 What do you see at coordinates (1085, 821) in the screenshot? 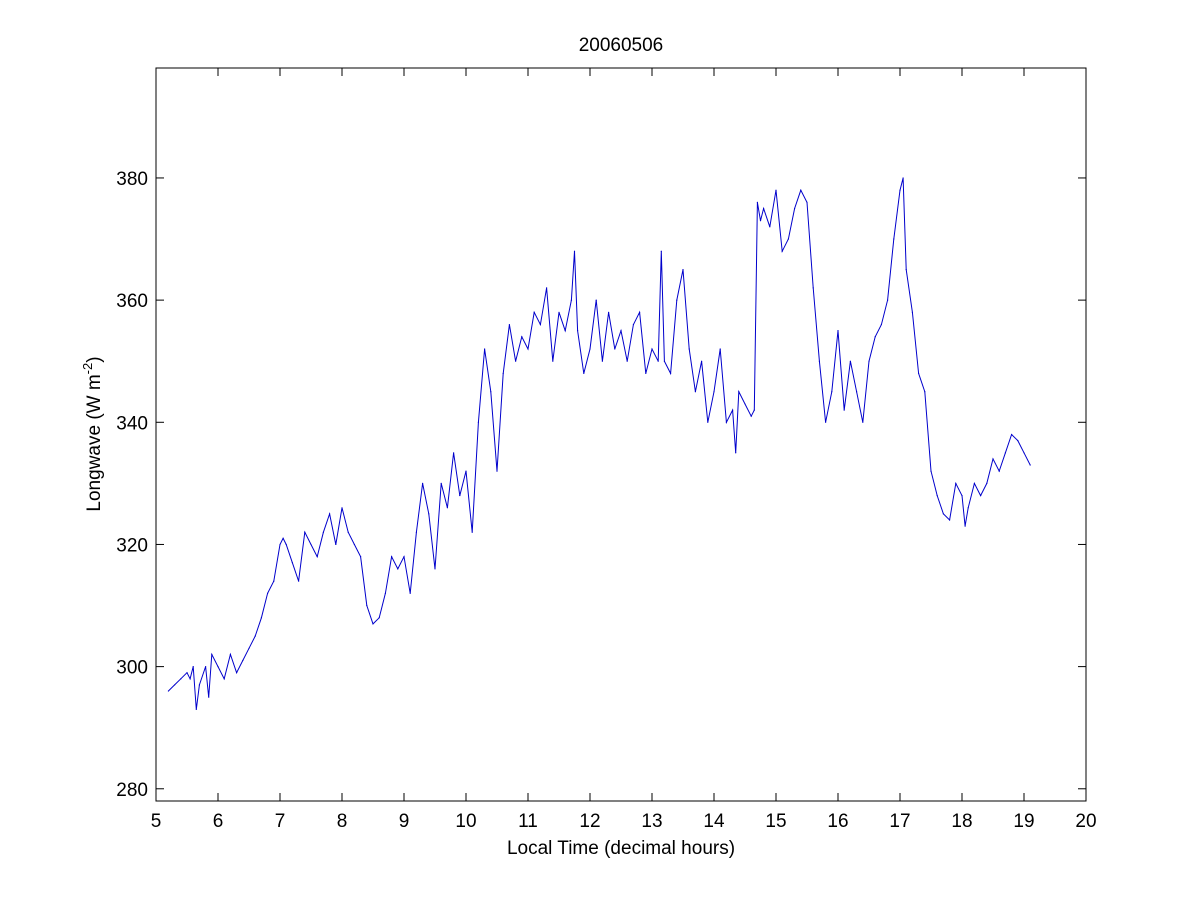
I see `x-tick-label: 20` at bounding box center [1085, 821].